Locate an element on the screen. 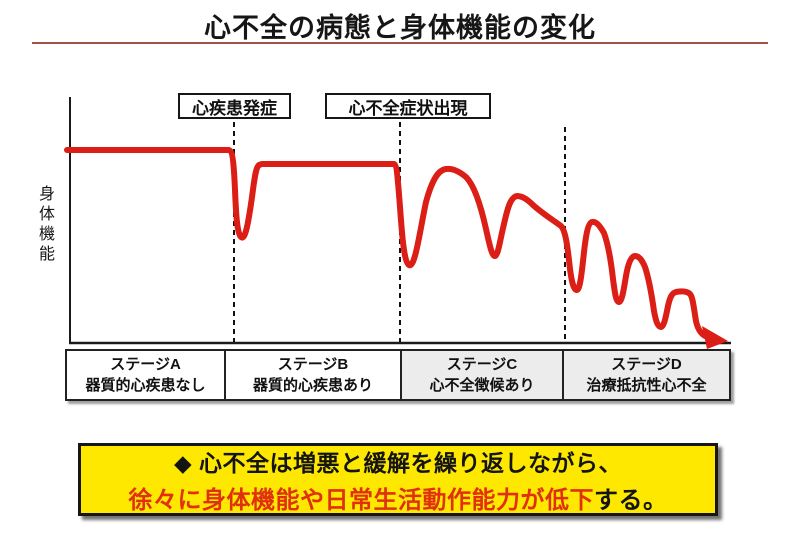  curve-arrowhead is located at coordinates (715, 337).